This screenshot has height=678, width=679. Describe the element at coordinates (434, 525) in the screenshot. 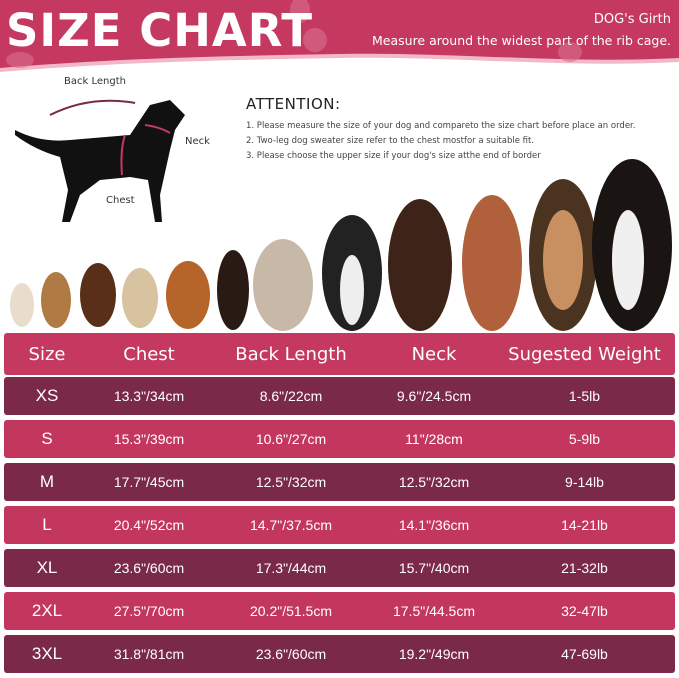

I see `table-cell: 14.1"/36cm` at that location.